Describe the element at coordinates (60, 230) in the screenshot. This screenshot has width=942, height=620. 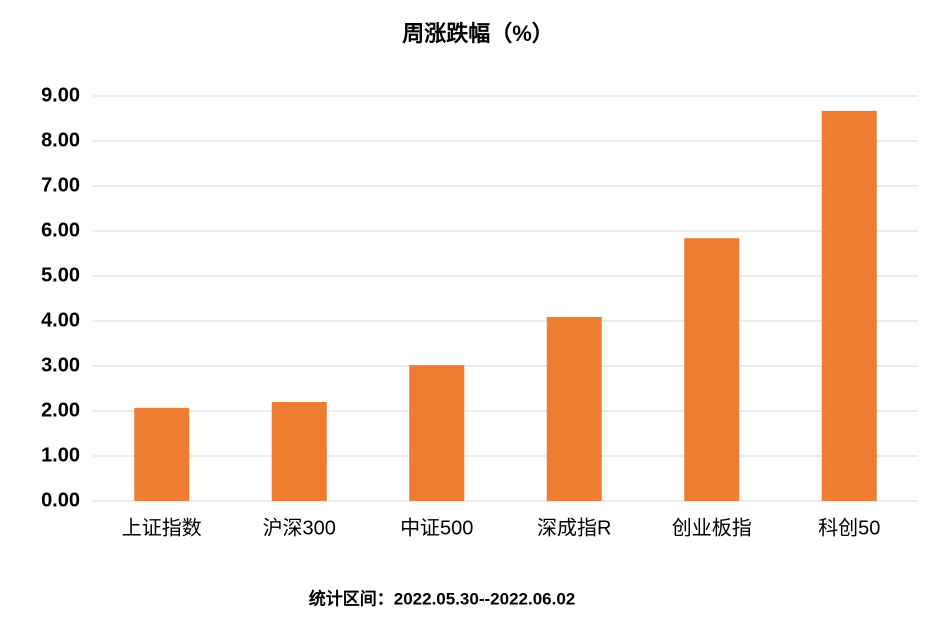
I see `y-tick-label: 6.00` at that location.